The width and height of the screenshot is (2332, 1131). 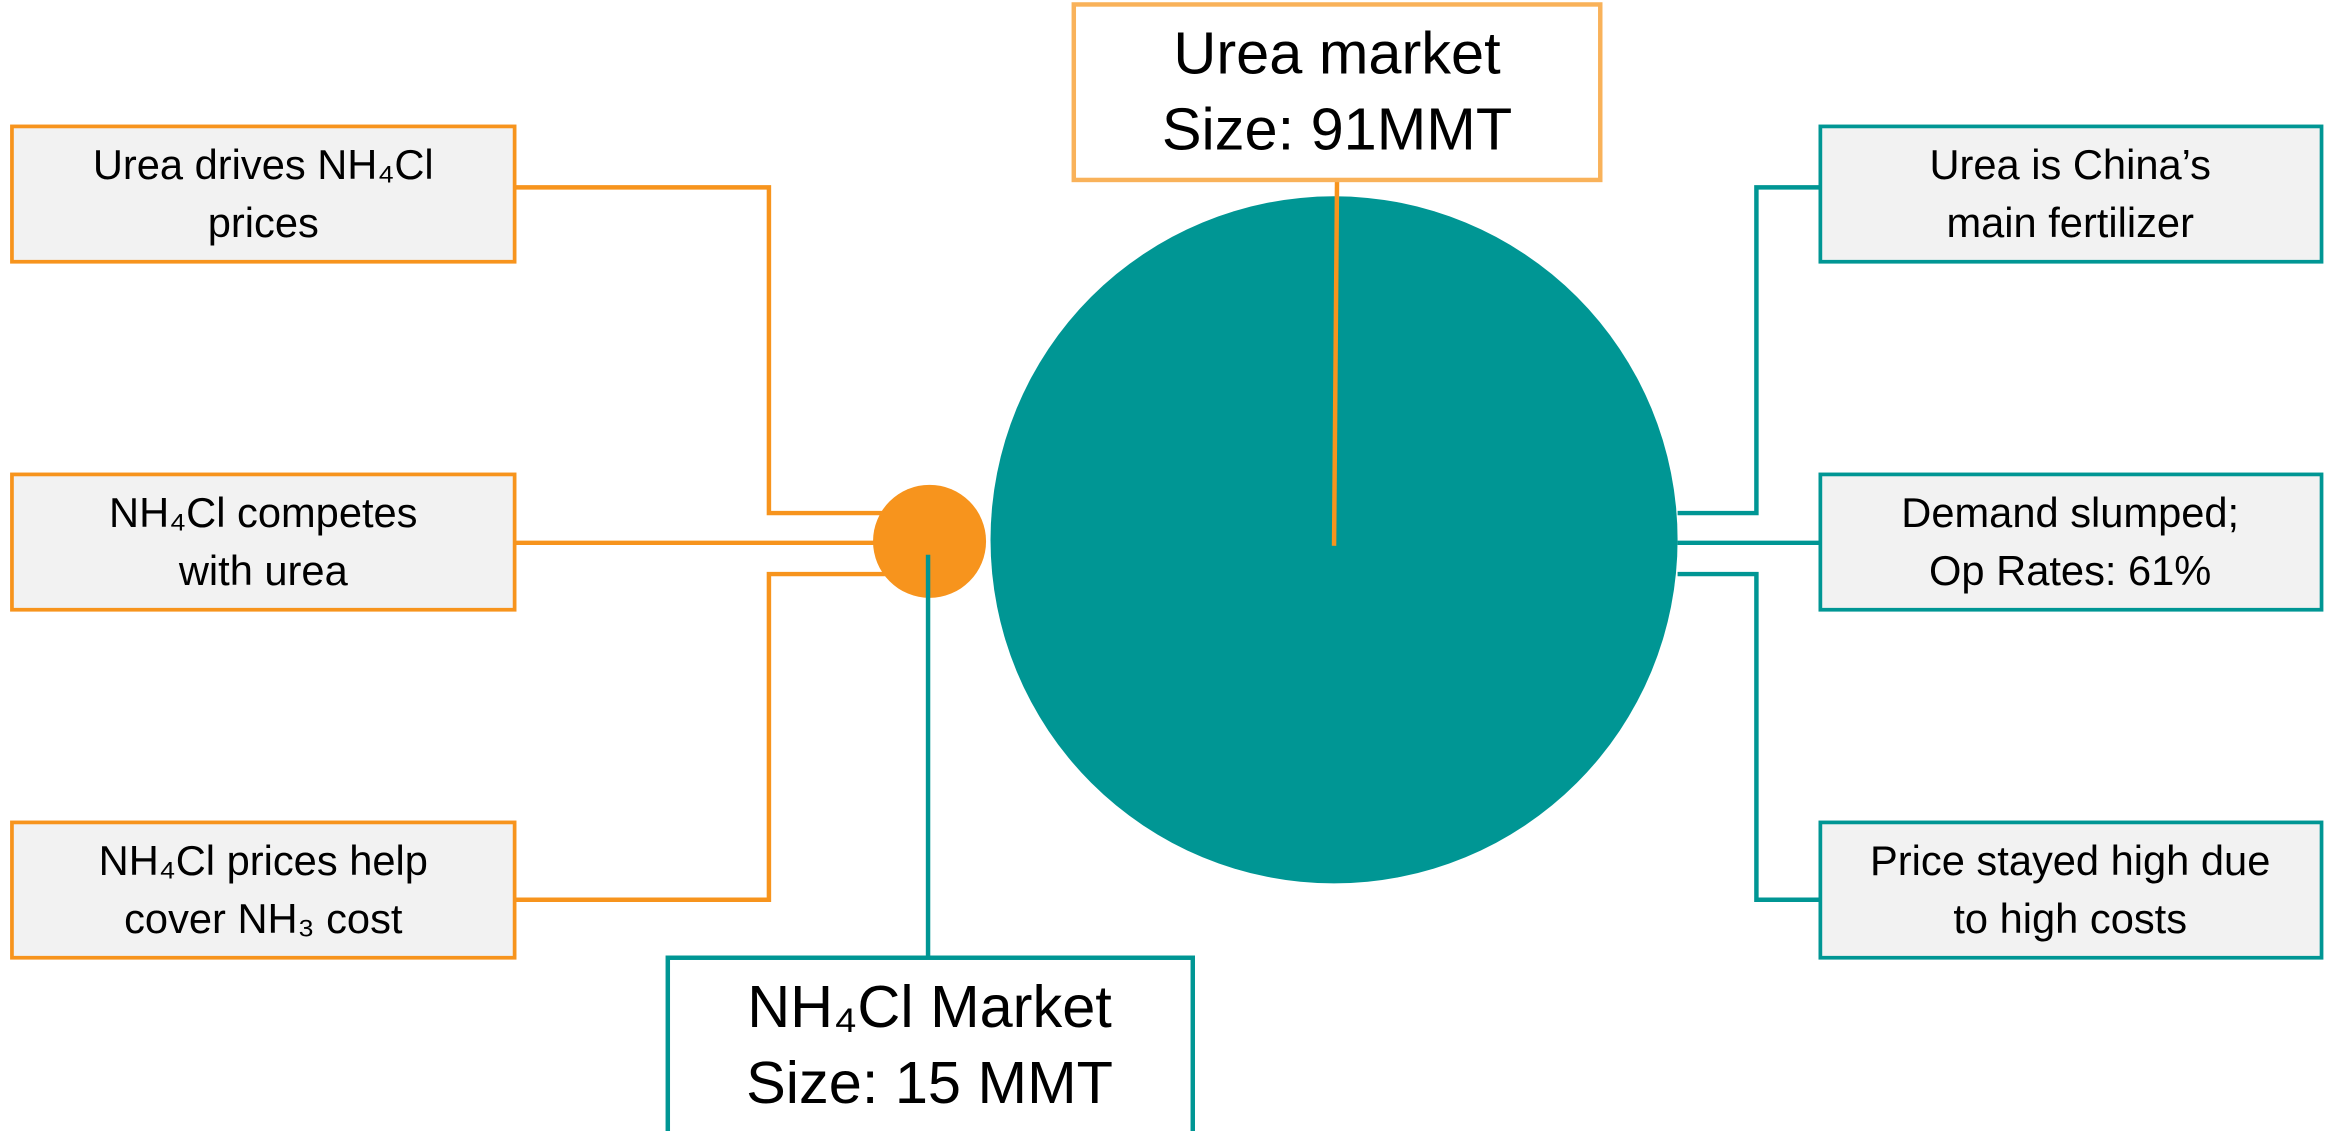 What do you see at coordinates (2070, 512) in the screenshot?
I see `label-line: Demand slumped;` at bounding box center [2070, 512].